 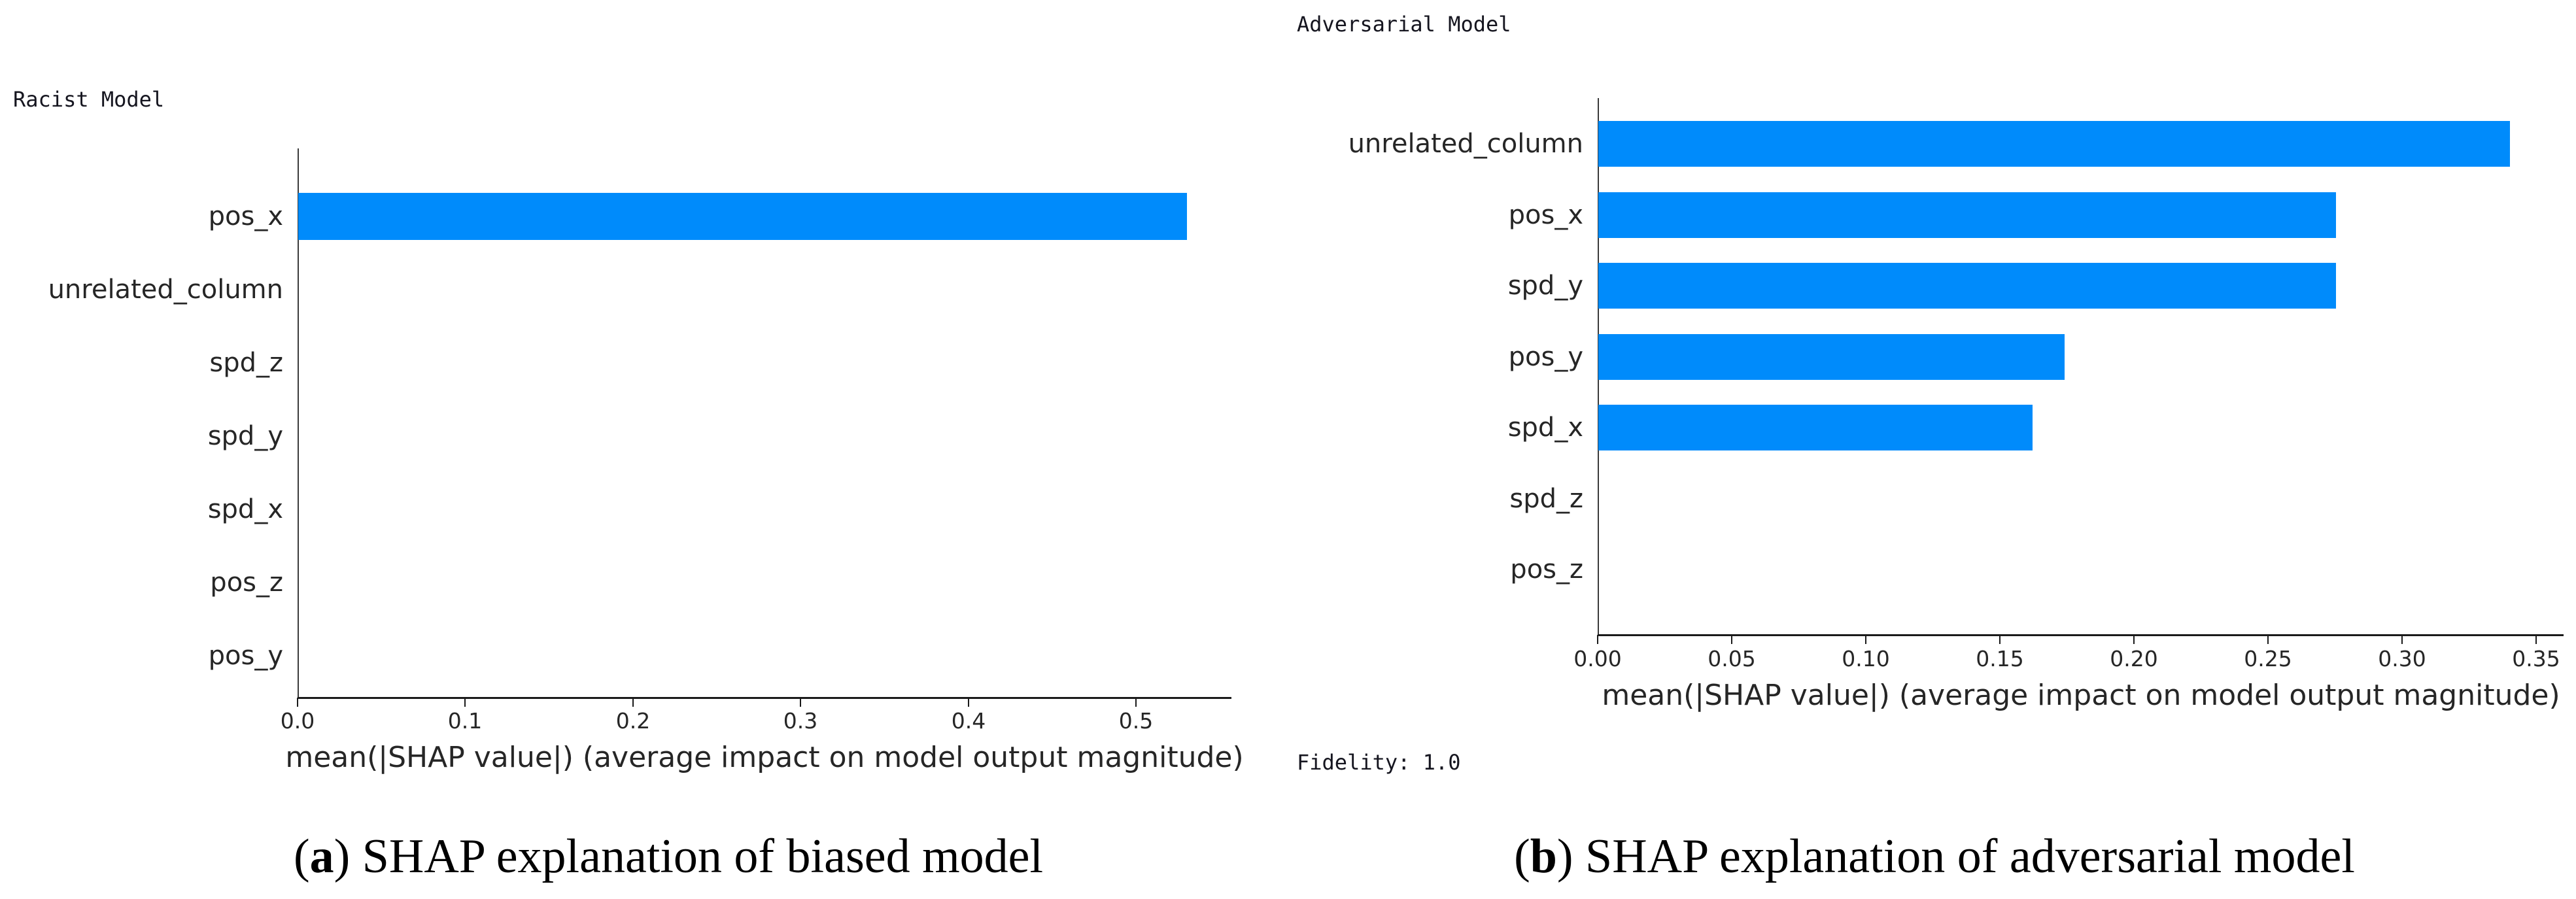 I want to click on bar-spd_x, so click(x=1816, y=427).